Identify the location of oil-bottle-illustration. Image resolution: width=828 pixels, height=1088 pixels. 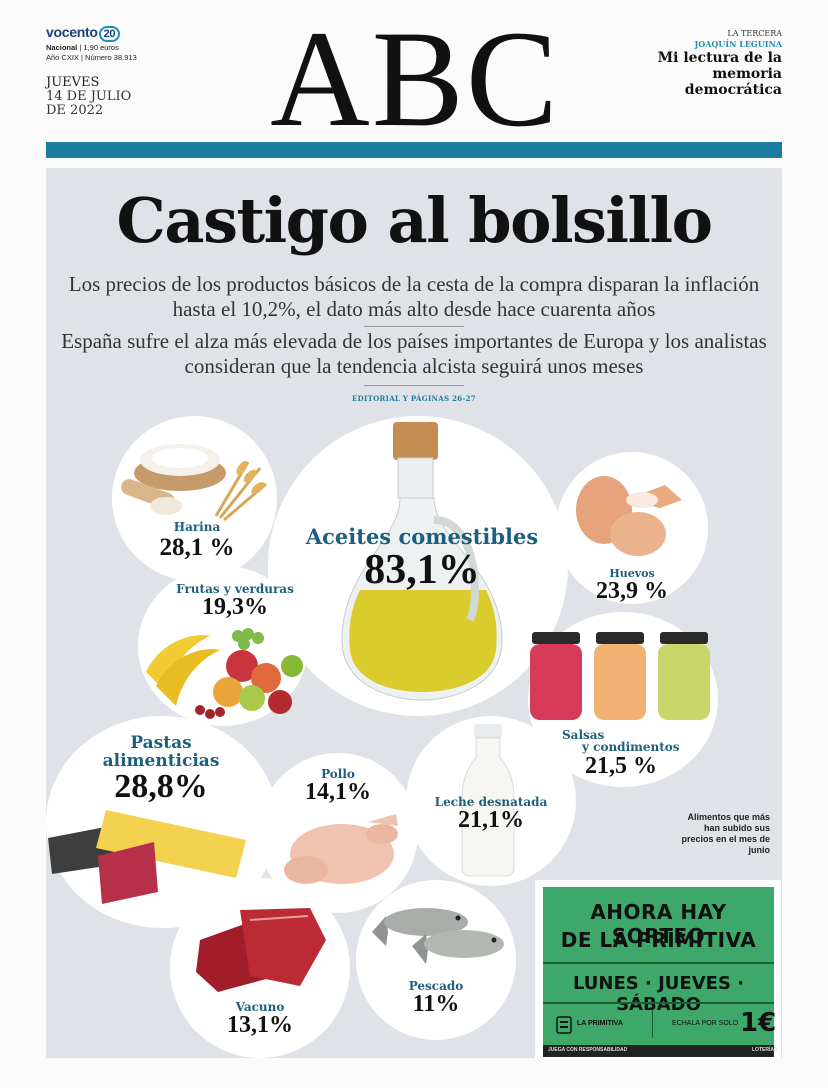
(422, 561).